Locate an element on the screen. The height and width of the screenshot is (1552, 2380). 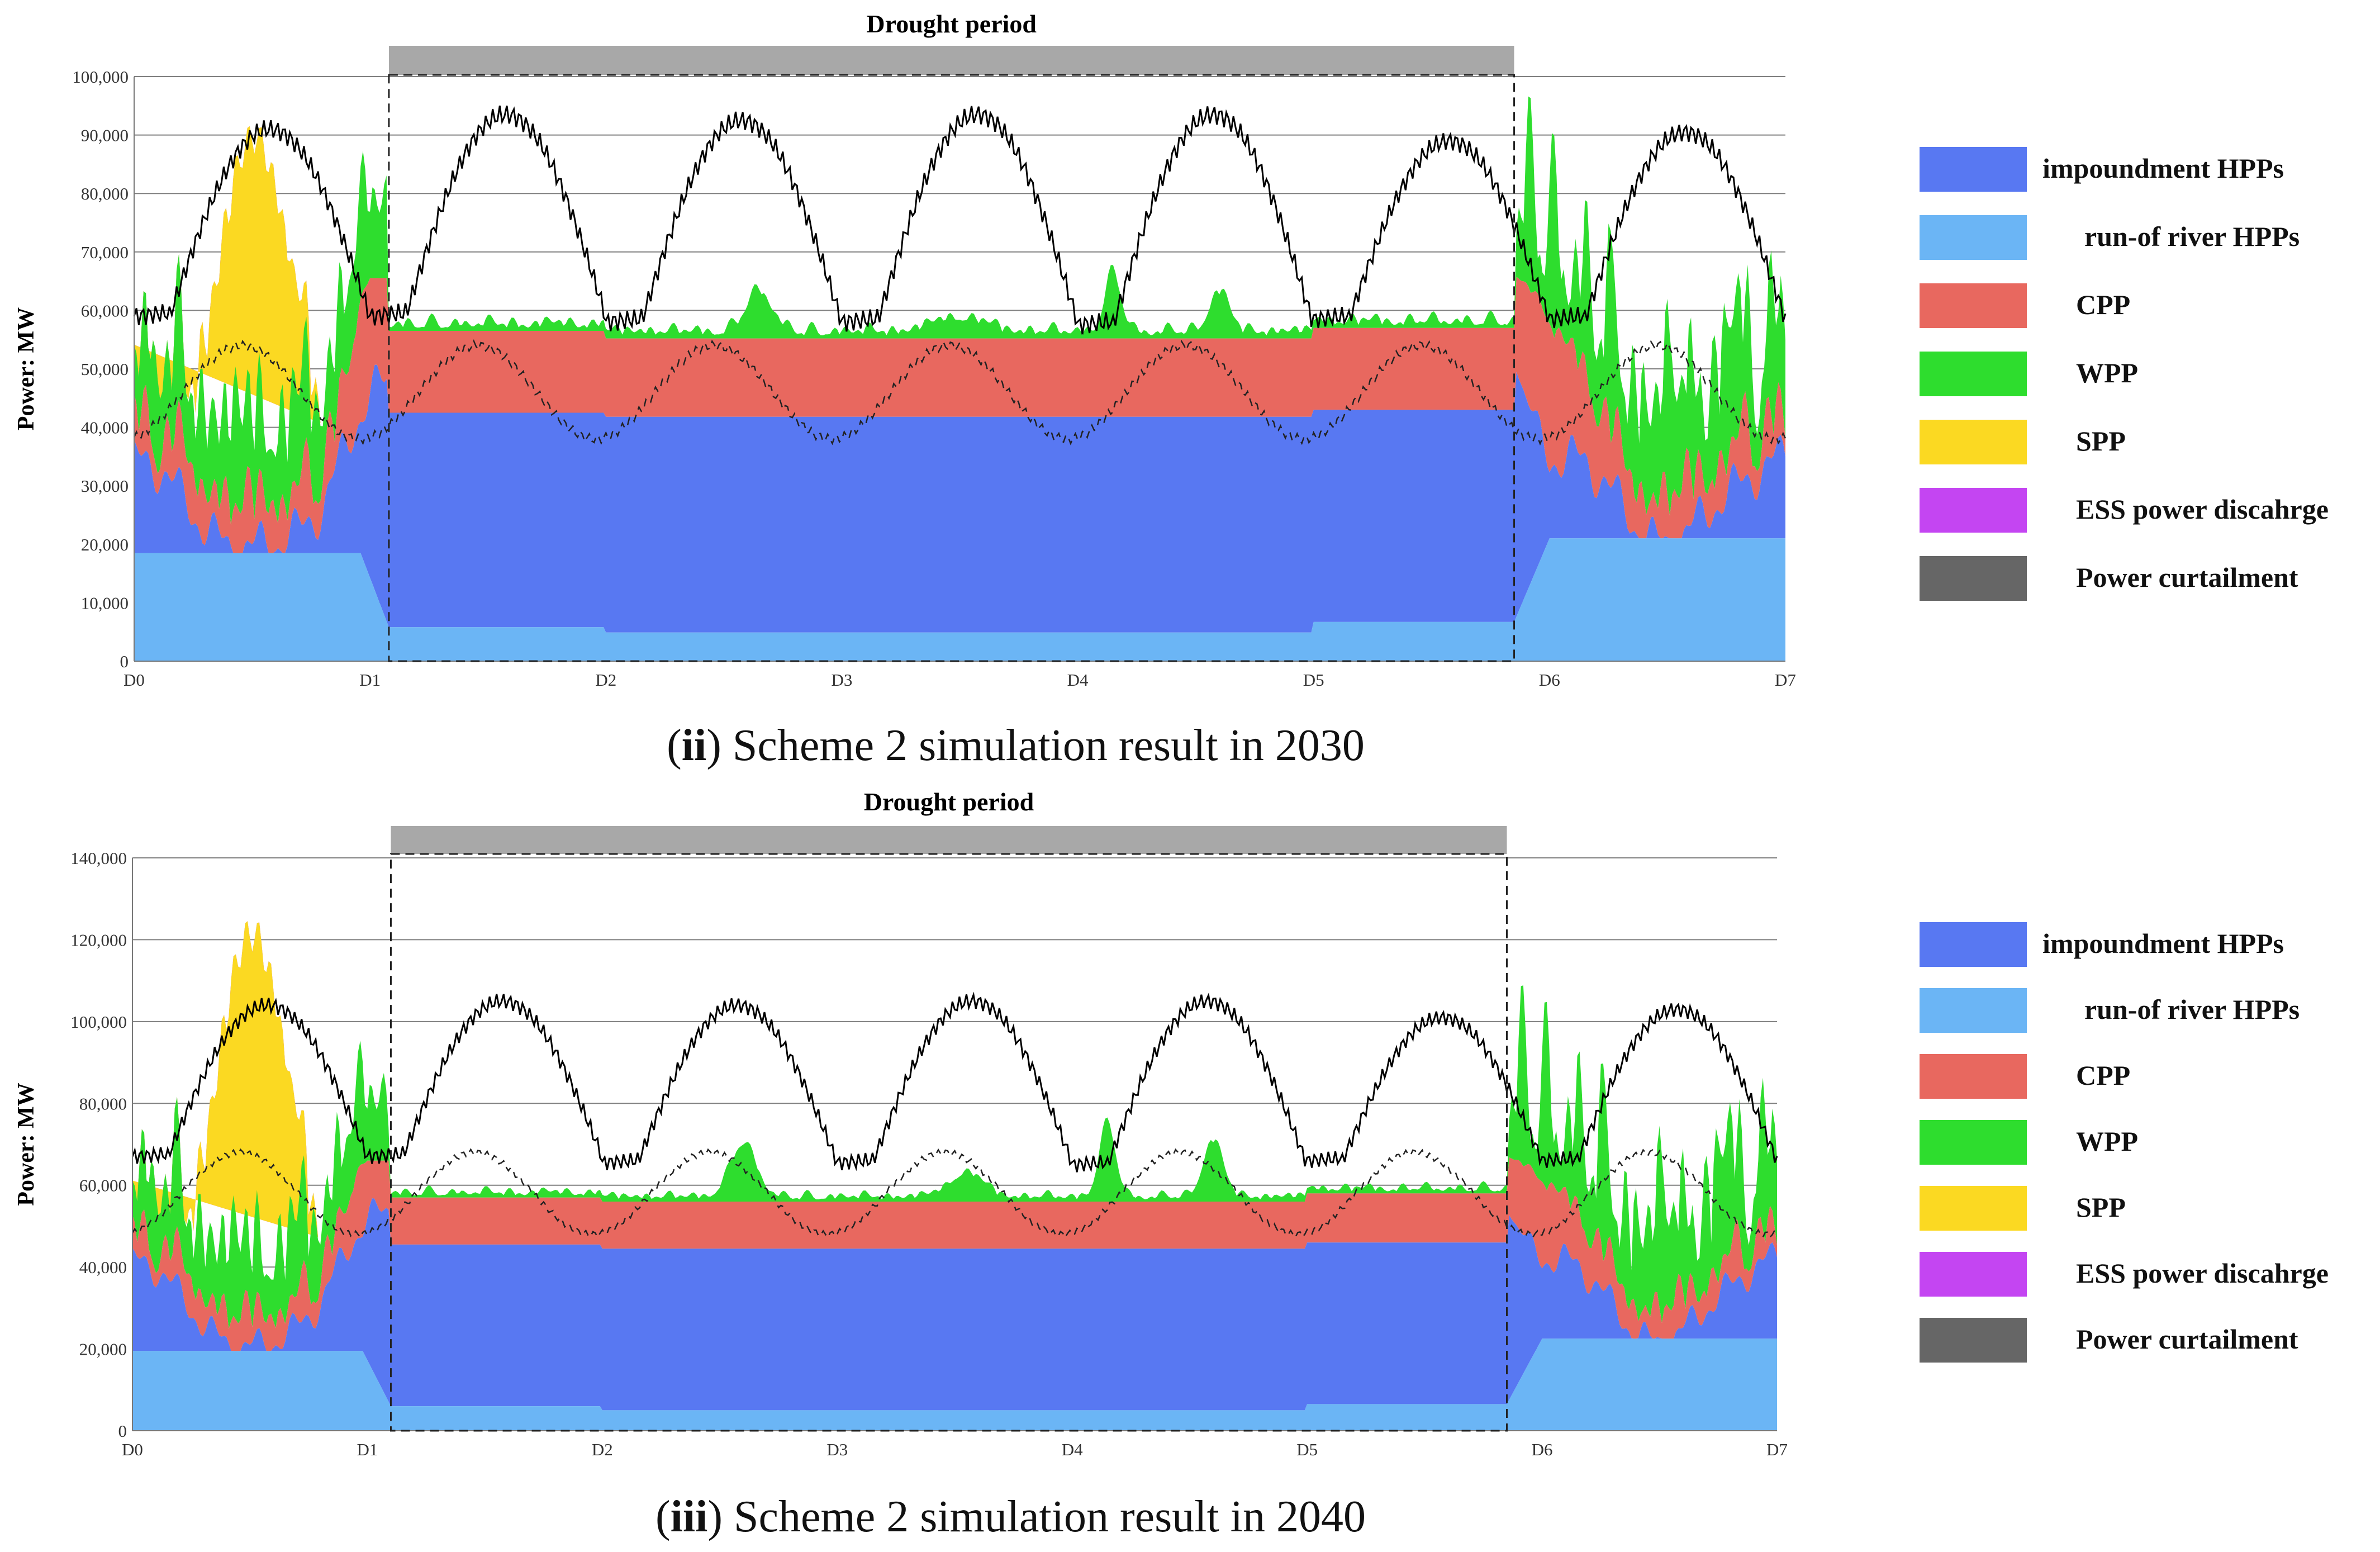
caption-text: ) Scheme 2 simulation result in 2030 is located at coordinates (1035, 746).